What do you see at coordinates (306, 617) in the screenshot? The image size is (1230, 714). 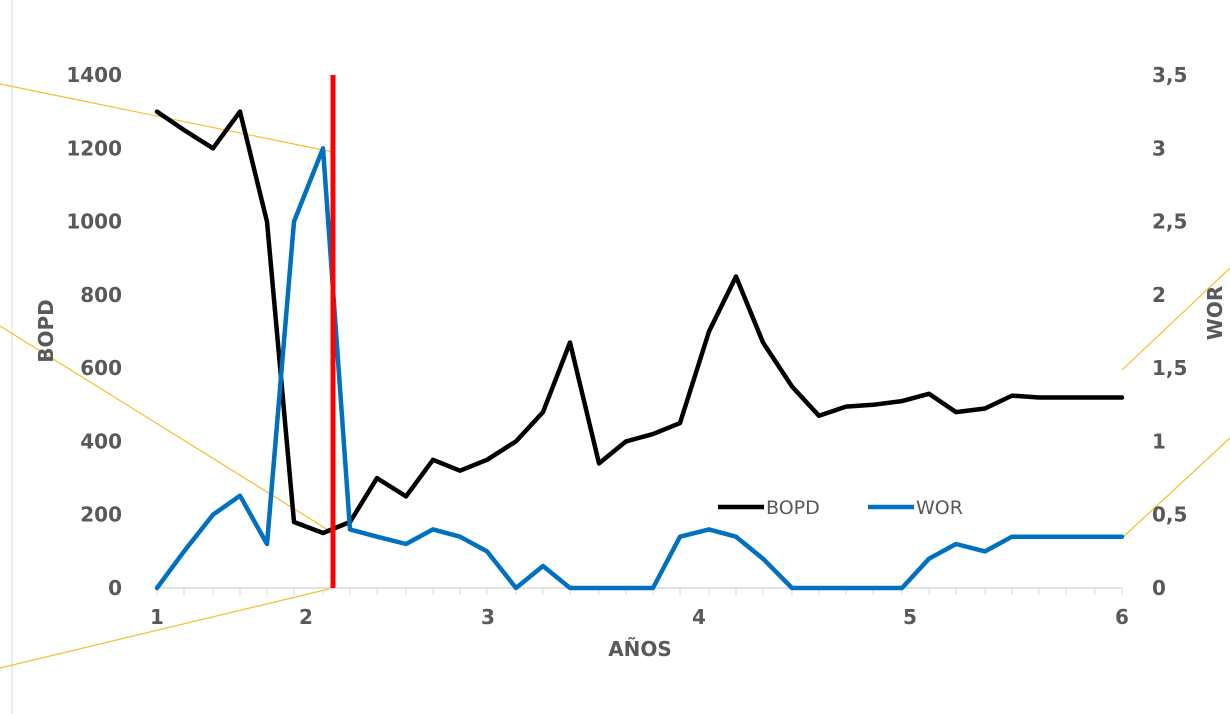 I see `x-tick-label: 2` at bounding box center [306, 617].